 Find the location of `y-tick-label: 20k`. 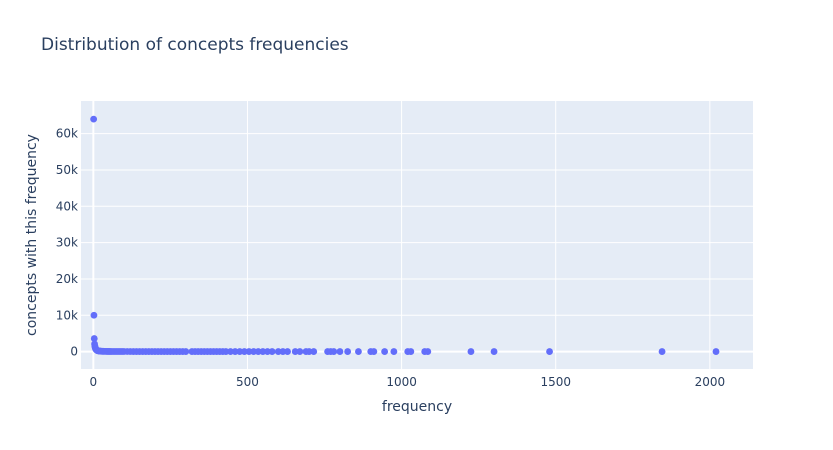

y-tick-label: 20k is located at coordinates (67, 279).